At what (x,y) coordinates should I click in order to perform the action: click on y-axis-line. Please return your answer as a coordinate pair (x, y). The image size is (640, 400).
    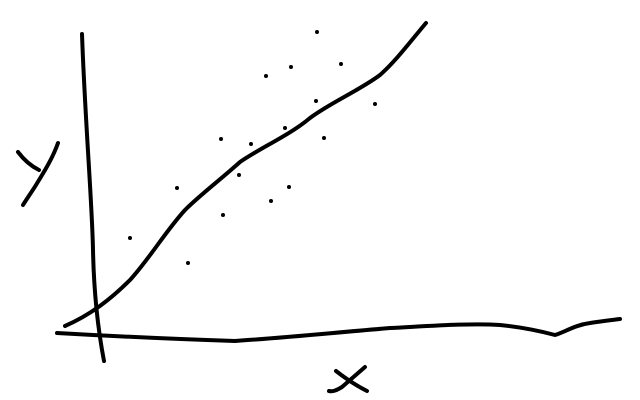
    Looking at the image, I should click on (93, 197).